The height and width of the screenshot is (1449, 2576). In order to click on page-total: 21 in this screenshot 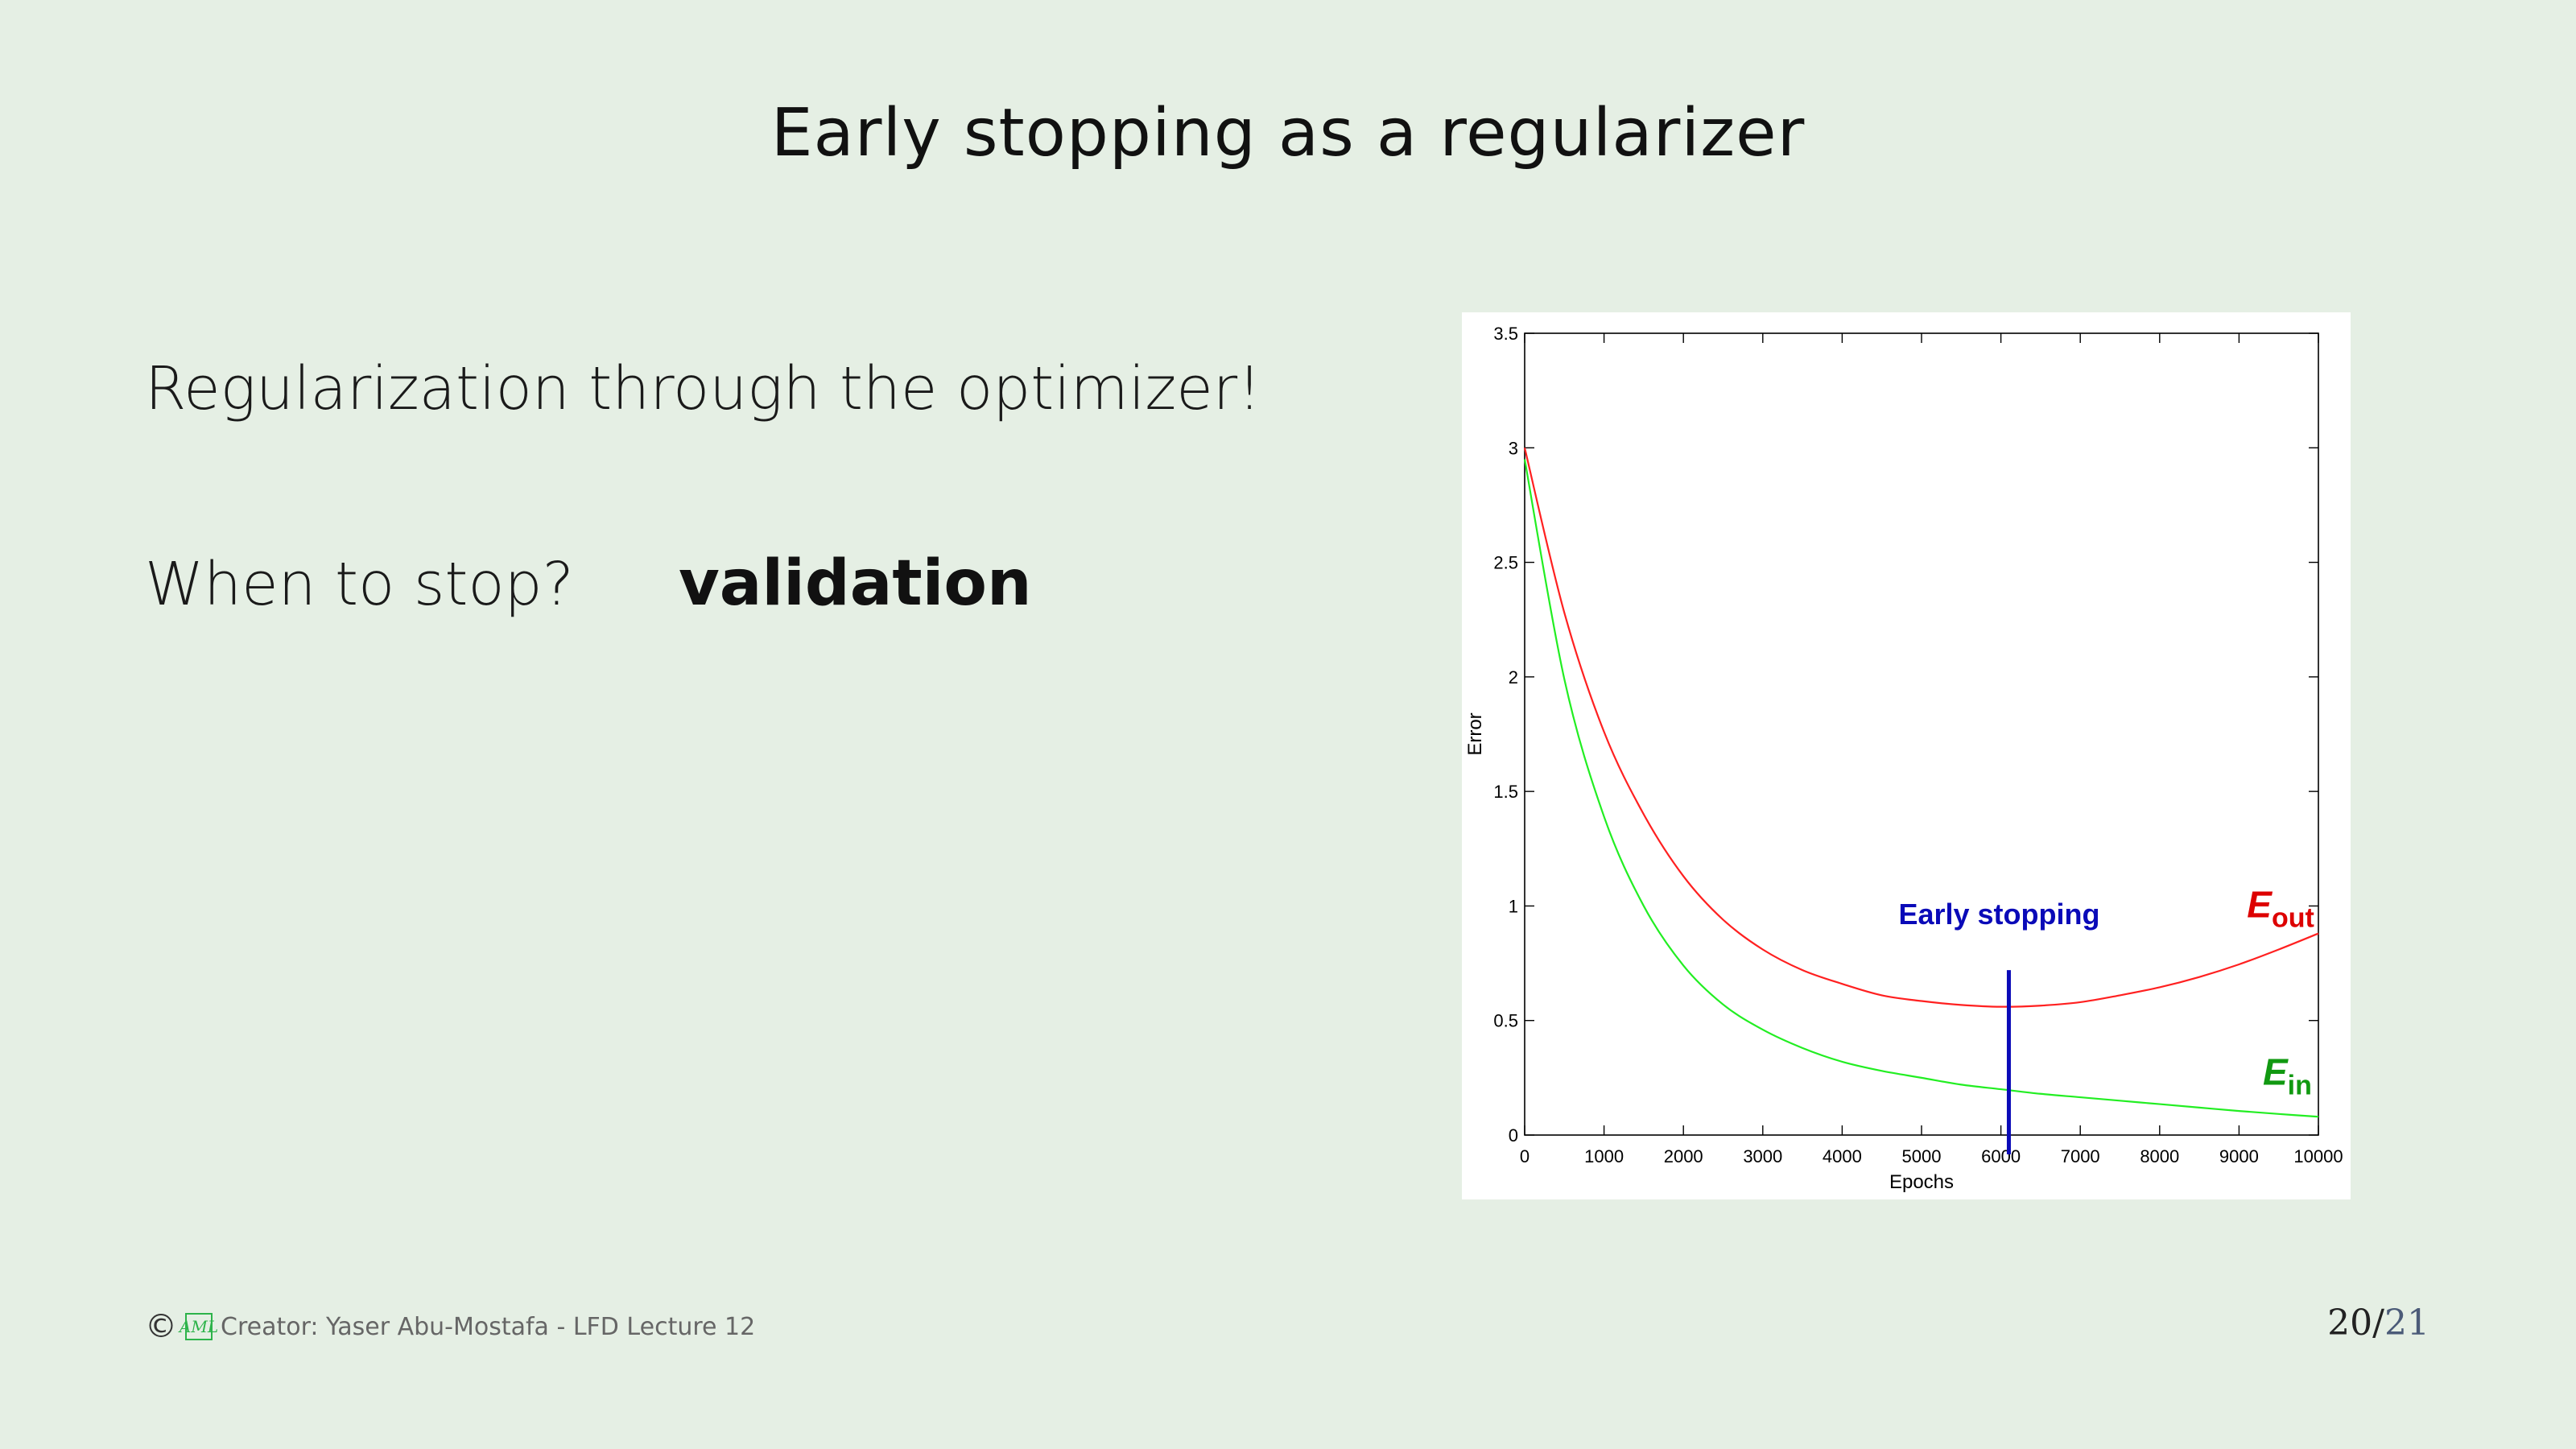, I will do `click(2406, 1323)`.